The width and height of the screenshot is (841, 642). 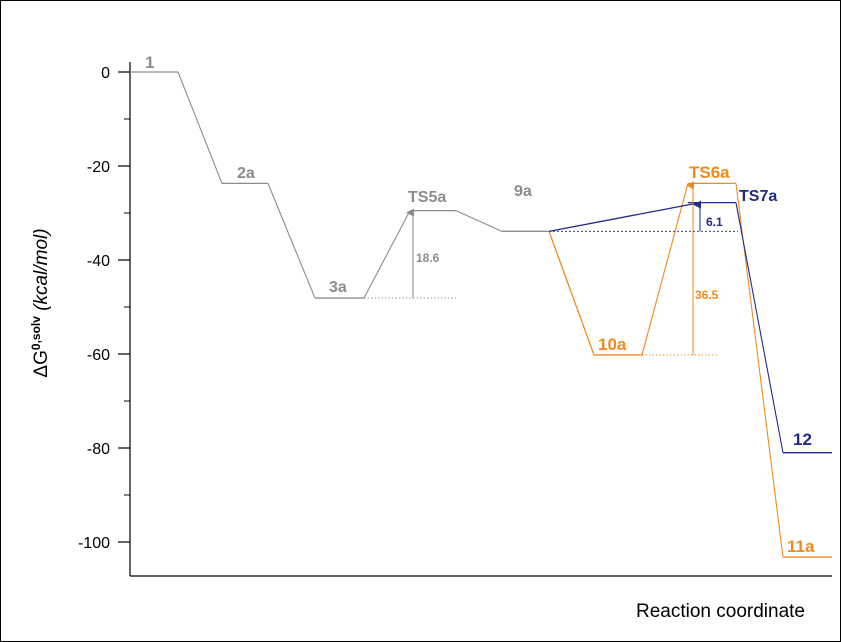 What do you see at coordinates (707, 295) in the screenshot?
I see `barrier-label-36.5: 36.5` at bounding box center [707, 295].